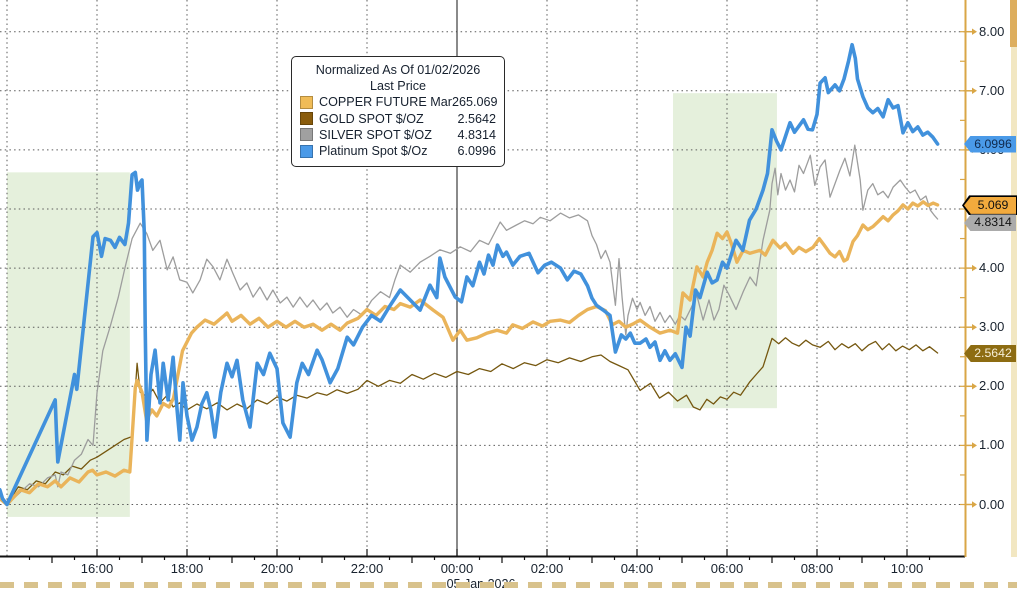 Image resolution: width=1017 pixels, height=592 pixels. I want to click on x-axis-tick-label: 02:00, so click(547, 568).